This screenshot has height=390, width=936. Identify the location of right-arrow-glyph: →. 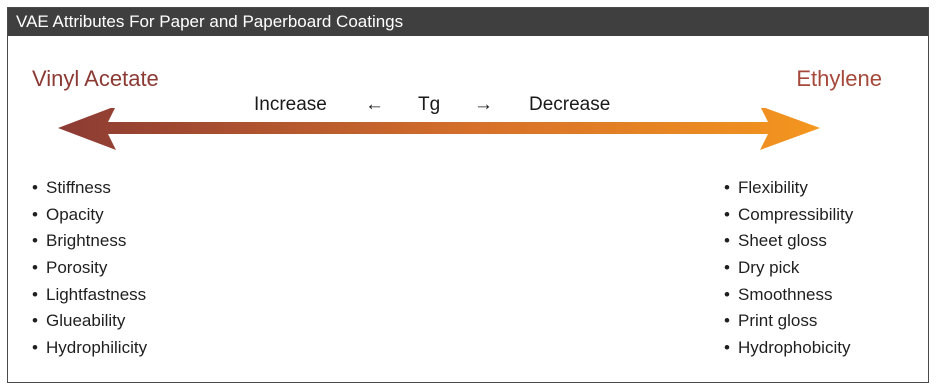
(483, 104).